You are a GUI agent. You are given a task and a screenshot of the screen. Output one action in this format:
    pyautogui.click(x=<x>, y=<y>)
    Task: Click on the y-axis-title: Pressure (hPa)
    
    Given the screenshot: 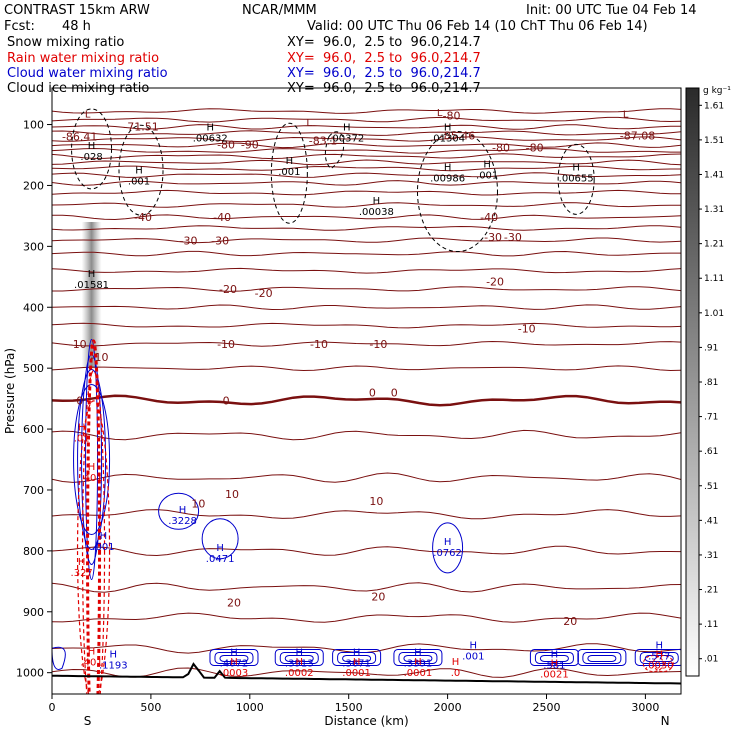 What is the action you would take?
    pyautogui.click(x=10, y=391)
    